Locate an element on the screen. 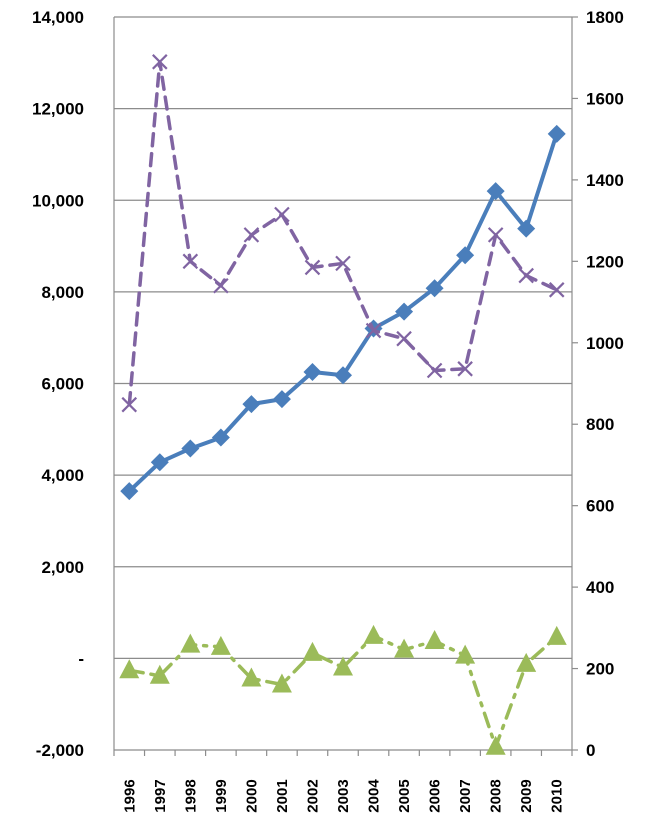 The width and height of the screenshot is (652, 826). left-tick-label: 8,000 is located at coordinates (62, 292).